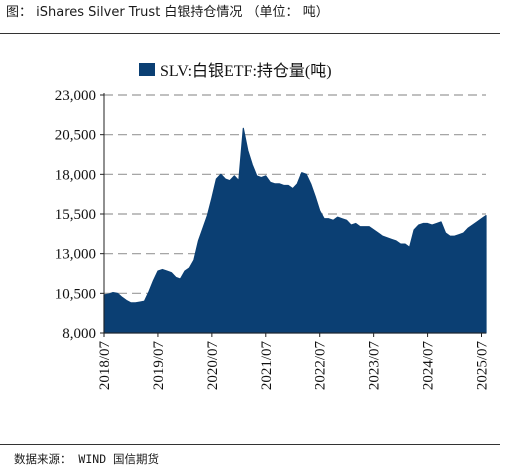 Image resolution: width=506 pixels, height=472 pixels. What do you see at coordinates (375, 366) in the screenshot?
I see `x-tick-label: 2023/07` at bounding box center [375, 366].